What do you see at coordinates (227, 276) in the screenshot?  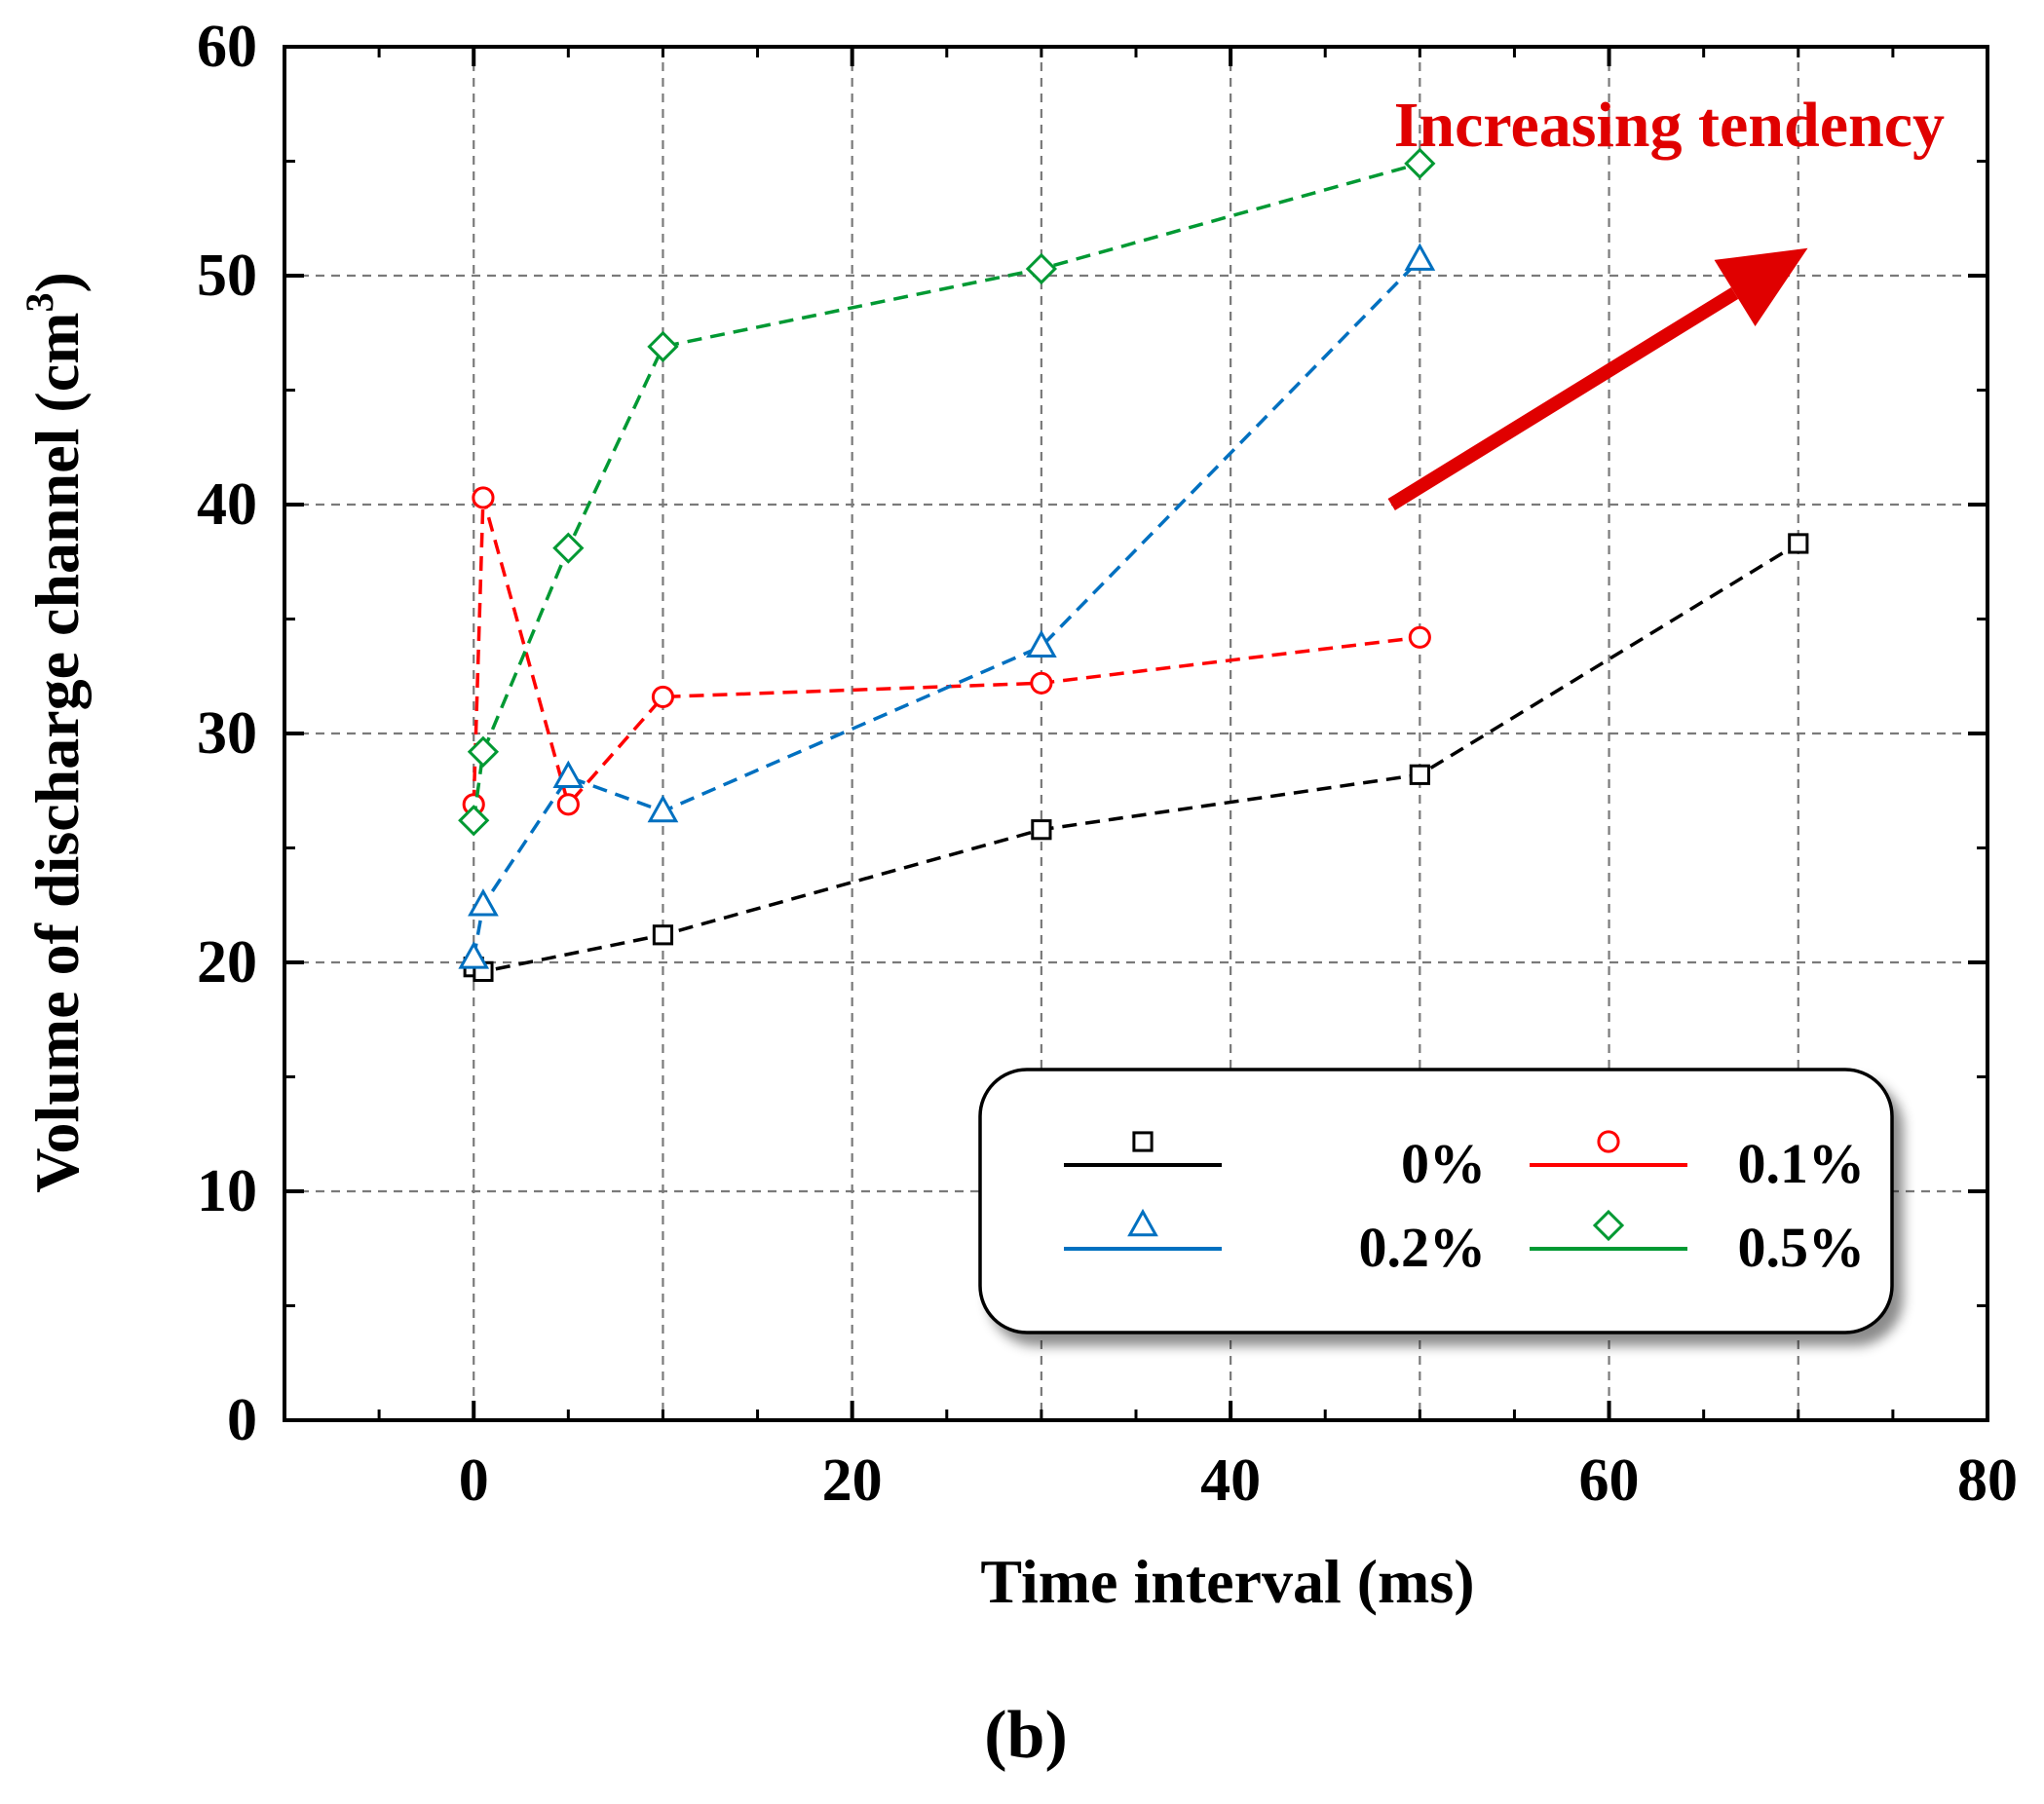 I see `y-tick-label: 50` at bounding box center [227, 276].